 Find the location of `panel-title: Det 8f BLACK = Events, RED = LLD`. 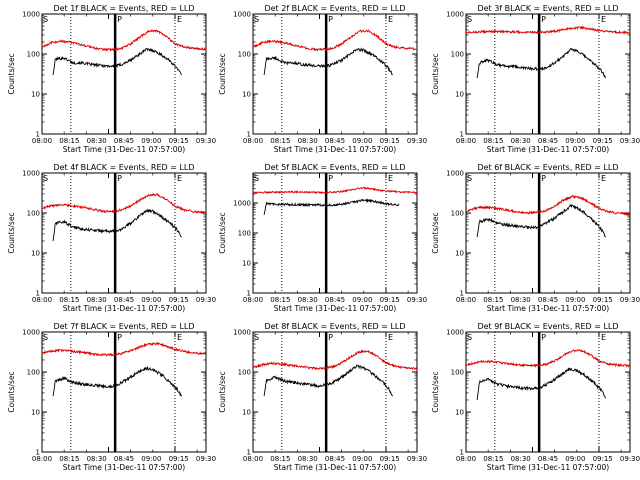

panel-title: Det 8f BLACK = Events, RED = LLD is located at coordinates (334, 326).